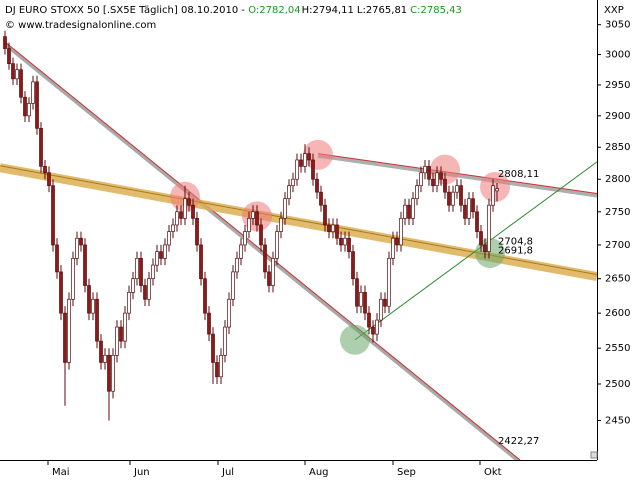 This screenshot has width=640, height=480. Describe the element at coordinates (61, 472) in the screenshot. I see `x-tick-label: Mai` at that location.